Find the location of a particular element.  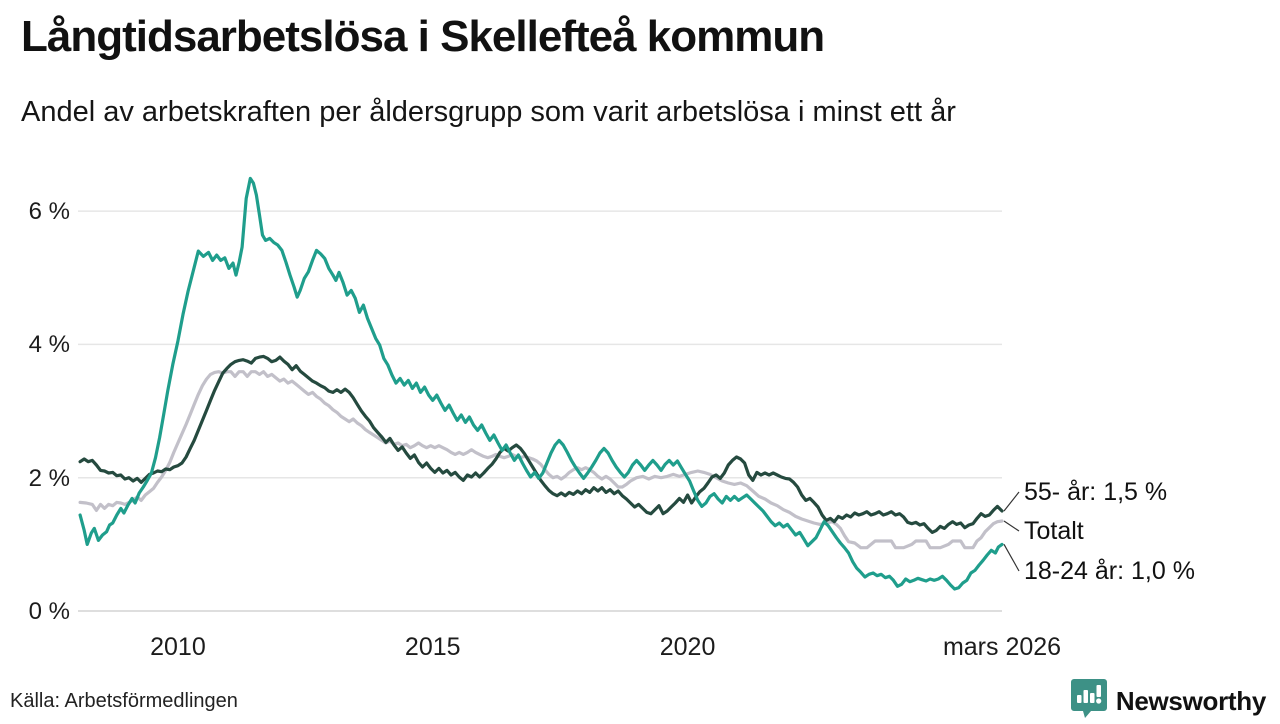

y-axis-tick-label: 6 % is located at coordinates (49, 212).